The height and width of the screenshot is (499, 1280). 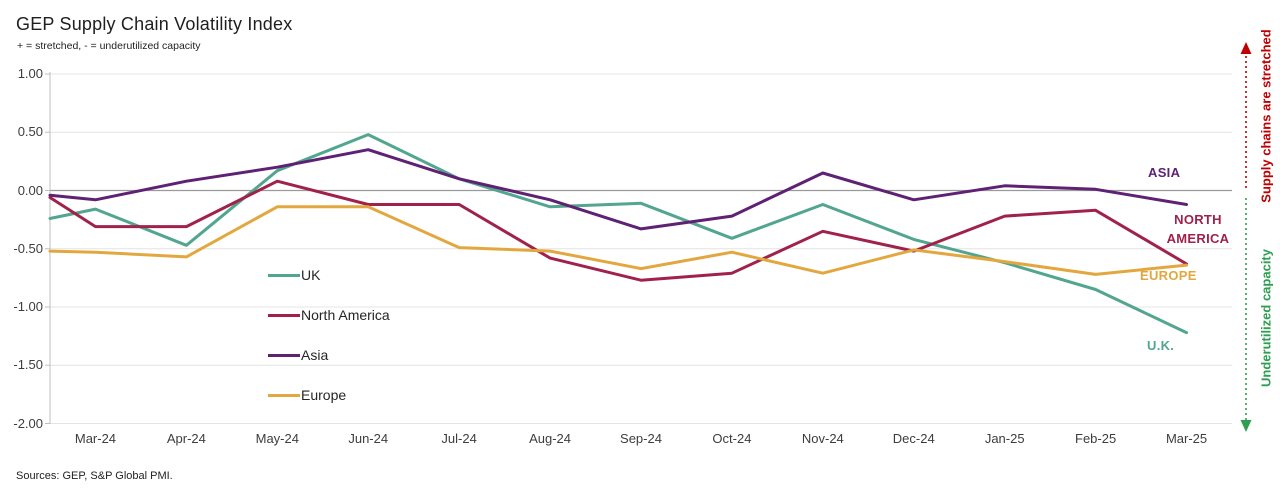 I want to click on series-end-label-asia: ASIA, so click(x=1164, y=172).